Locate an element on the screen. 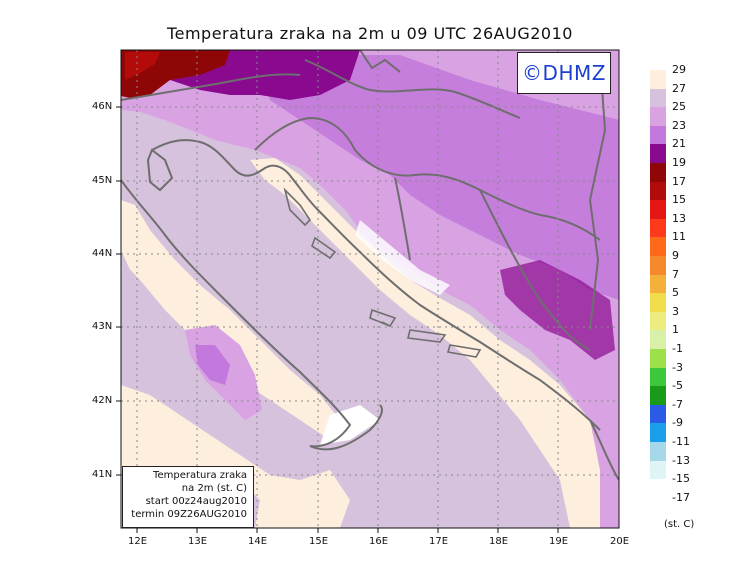 The width and height of the screenshot is (740, 582). lon-label-15e: 15E is located at coordinates (319, 541).